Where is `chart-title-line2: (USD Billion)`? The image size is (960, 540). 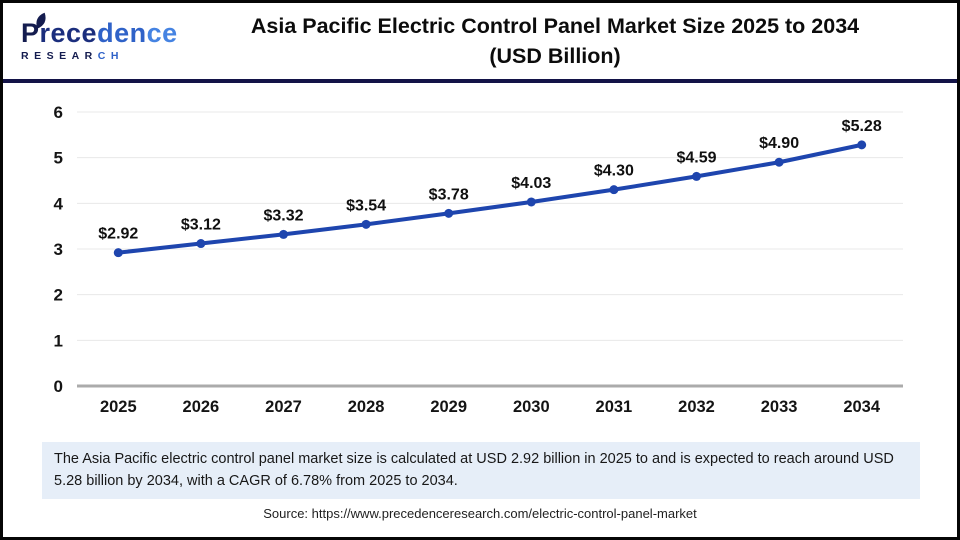 chart-title-line2: (USD Billion) is located at coordinates (555, 56).